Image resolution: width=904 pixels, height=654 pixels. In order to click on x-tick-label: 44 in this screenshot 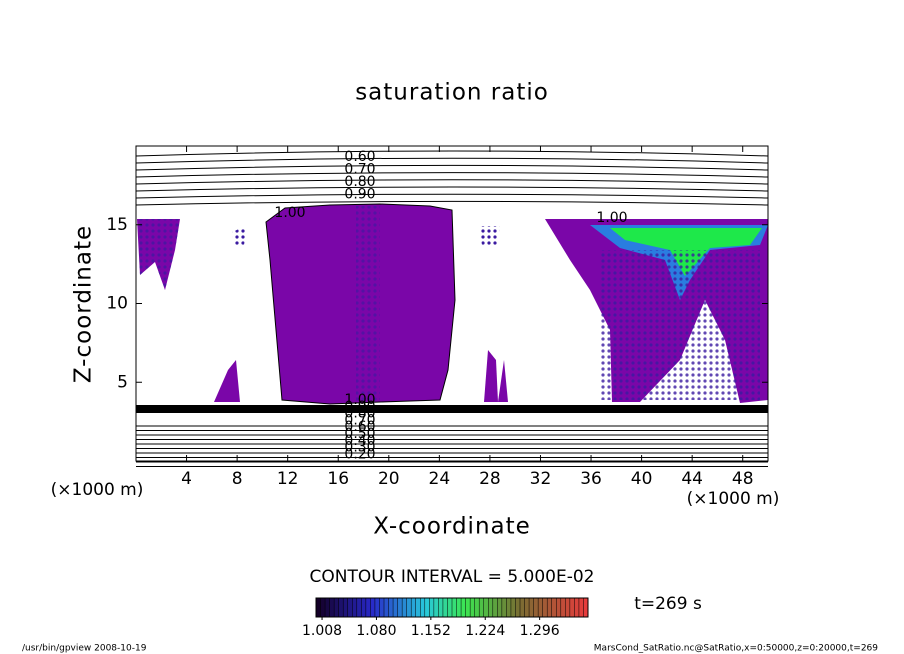, I will do `click(692, 479)`.